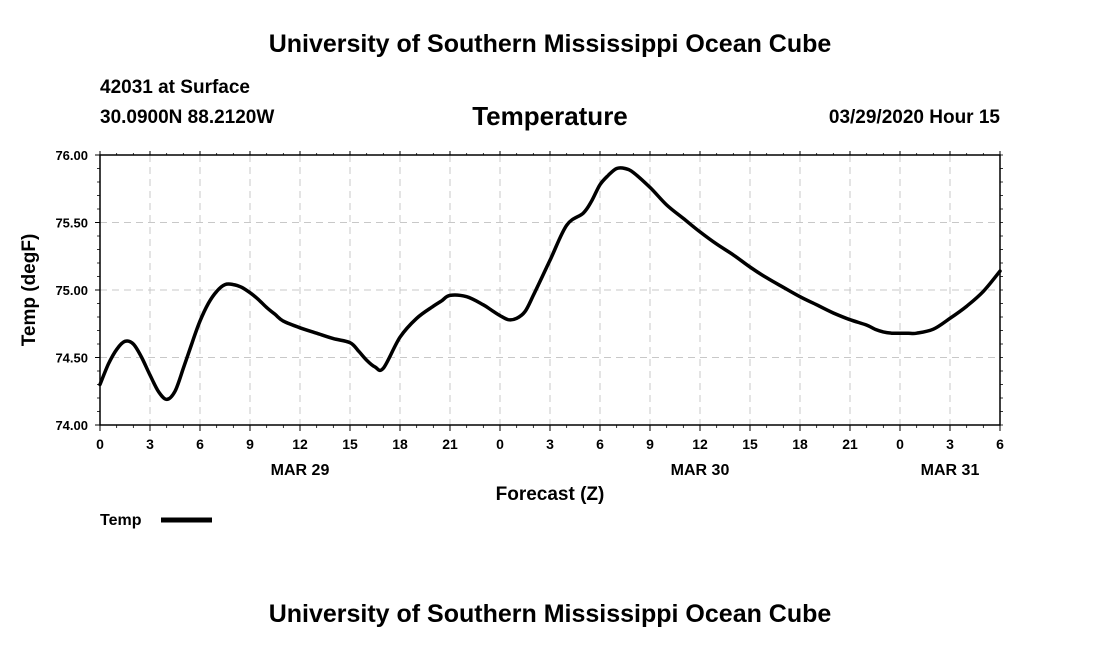 Image resolution: width=1100 pixels, height=650 pixels. I want to click on y-tick-label: 74.50, so click(71, 358).